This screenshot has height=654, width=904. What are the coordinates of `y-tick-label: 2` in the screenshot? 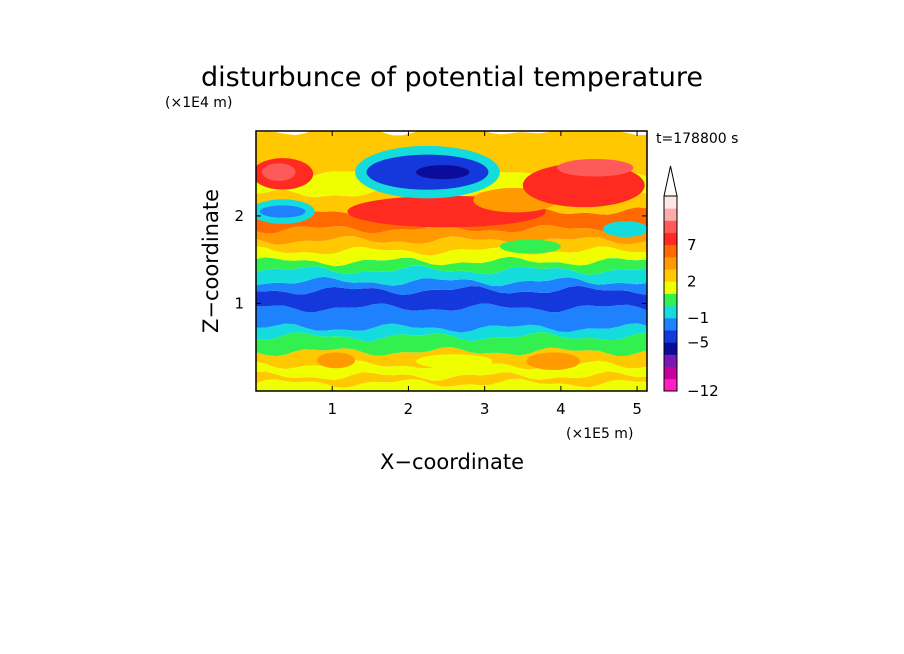 It's located at (239, 216).